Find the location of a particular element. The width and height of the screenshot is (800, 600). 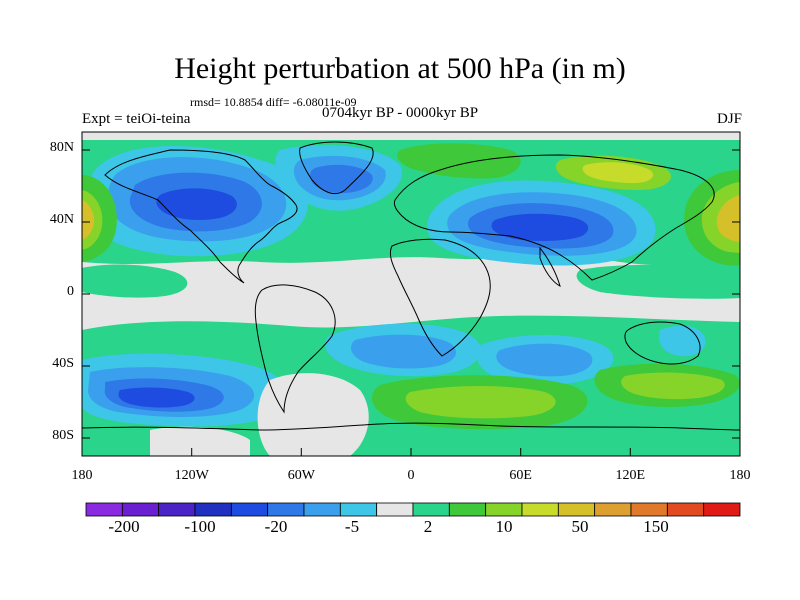

y-tick-40s: 40S is located at coordinates (63, 363).